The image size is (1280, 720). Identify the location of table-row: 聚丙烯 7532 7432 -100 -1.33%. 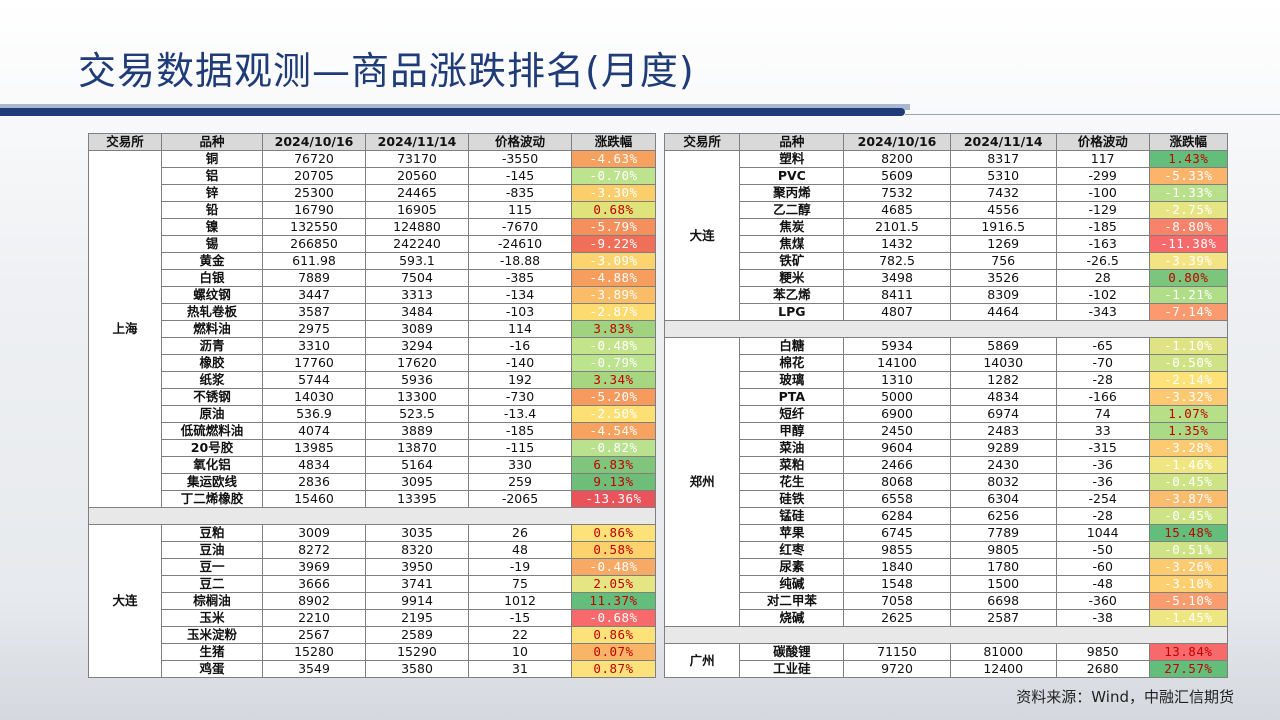
(947, 193).